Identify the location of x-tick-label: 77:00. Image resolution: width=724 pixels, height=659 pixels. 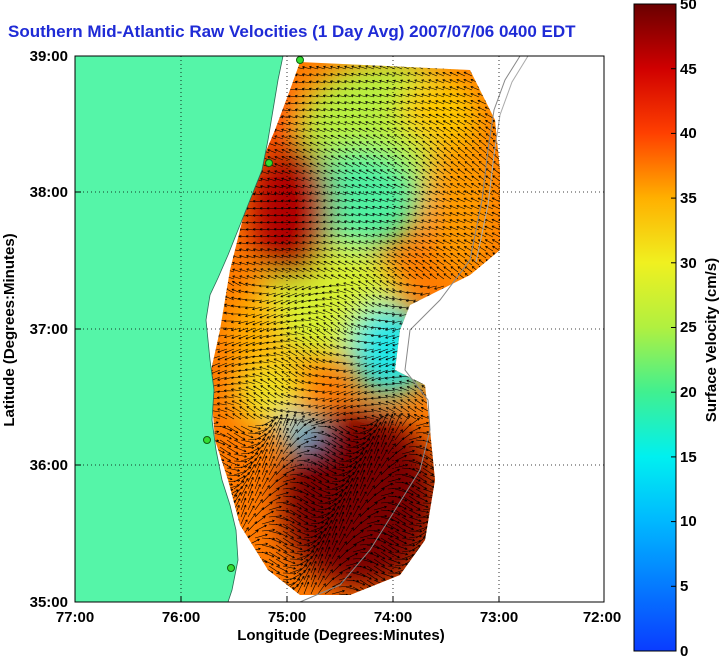
(75, 617).